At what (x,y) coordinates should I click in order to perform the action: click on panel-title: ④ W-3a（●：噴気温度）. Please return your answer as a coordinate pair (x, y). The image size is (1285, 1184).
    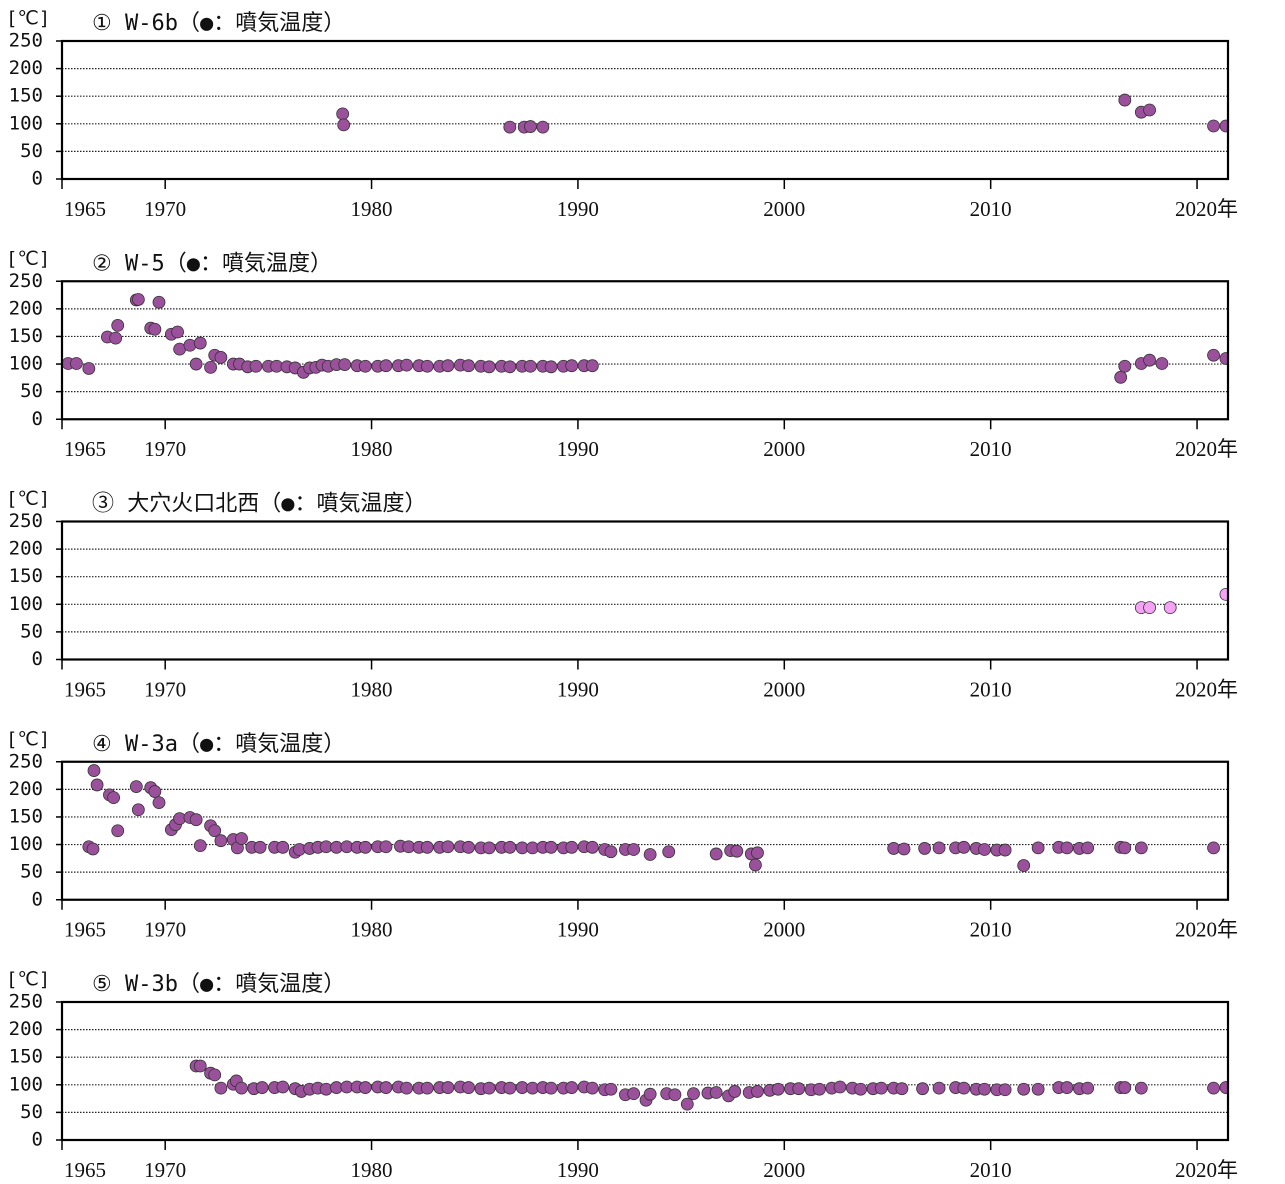
    Looking at the image, I should click on (218, 744).